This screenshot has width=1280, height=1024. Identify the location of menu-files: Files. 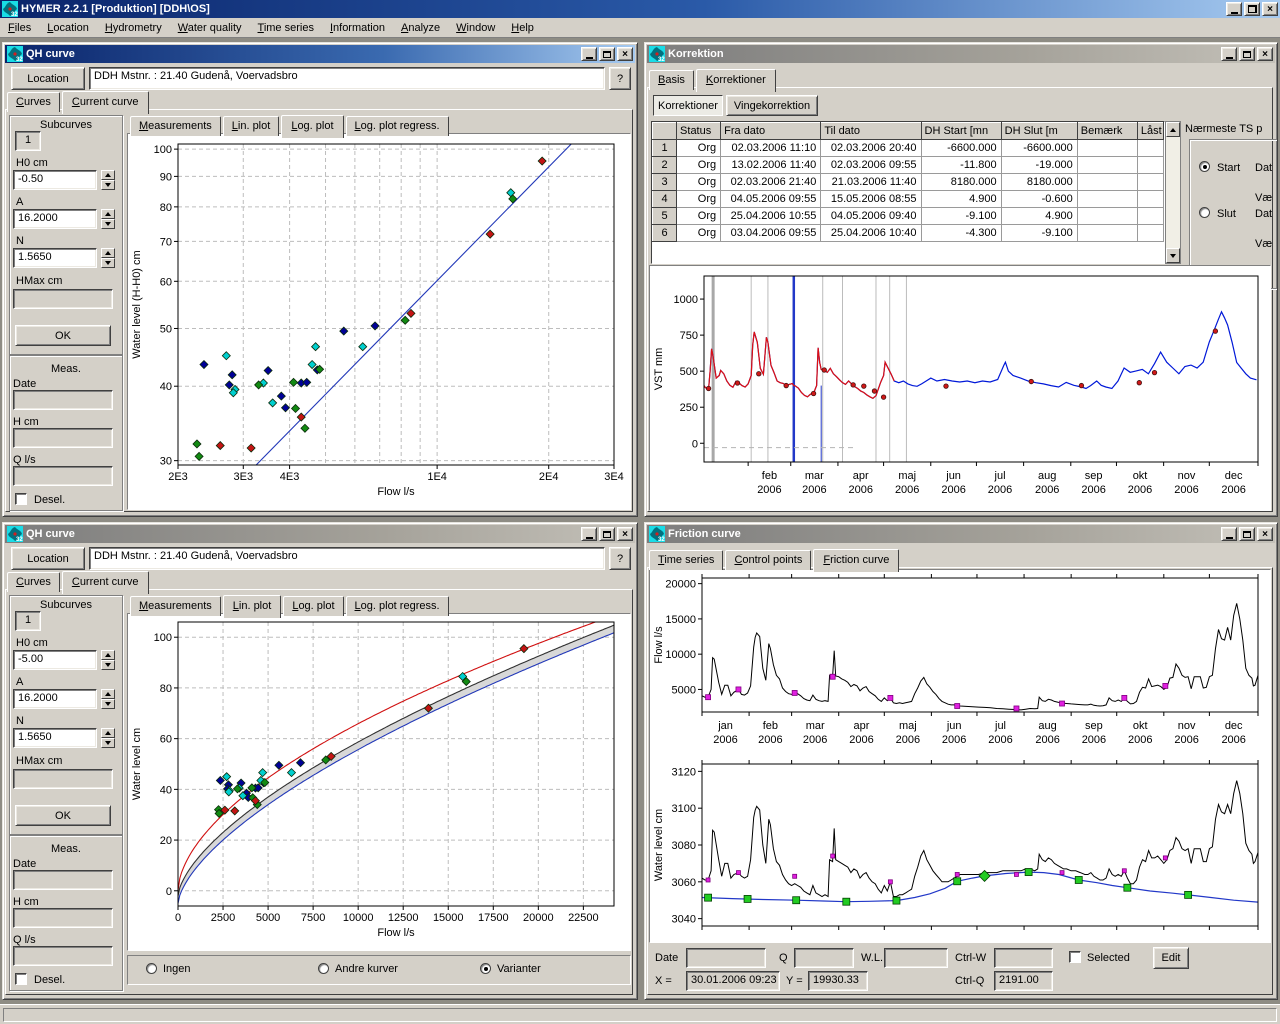
(20, 27).